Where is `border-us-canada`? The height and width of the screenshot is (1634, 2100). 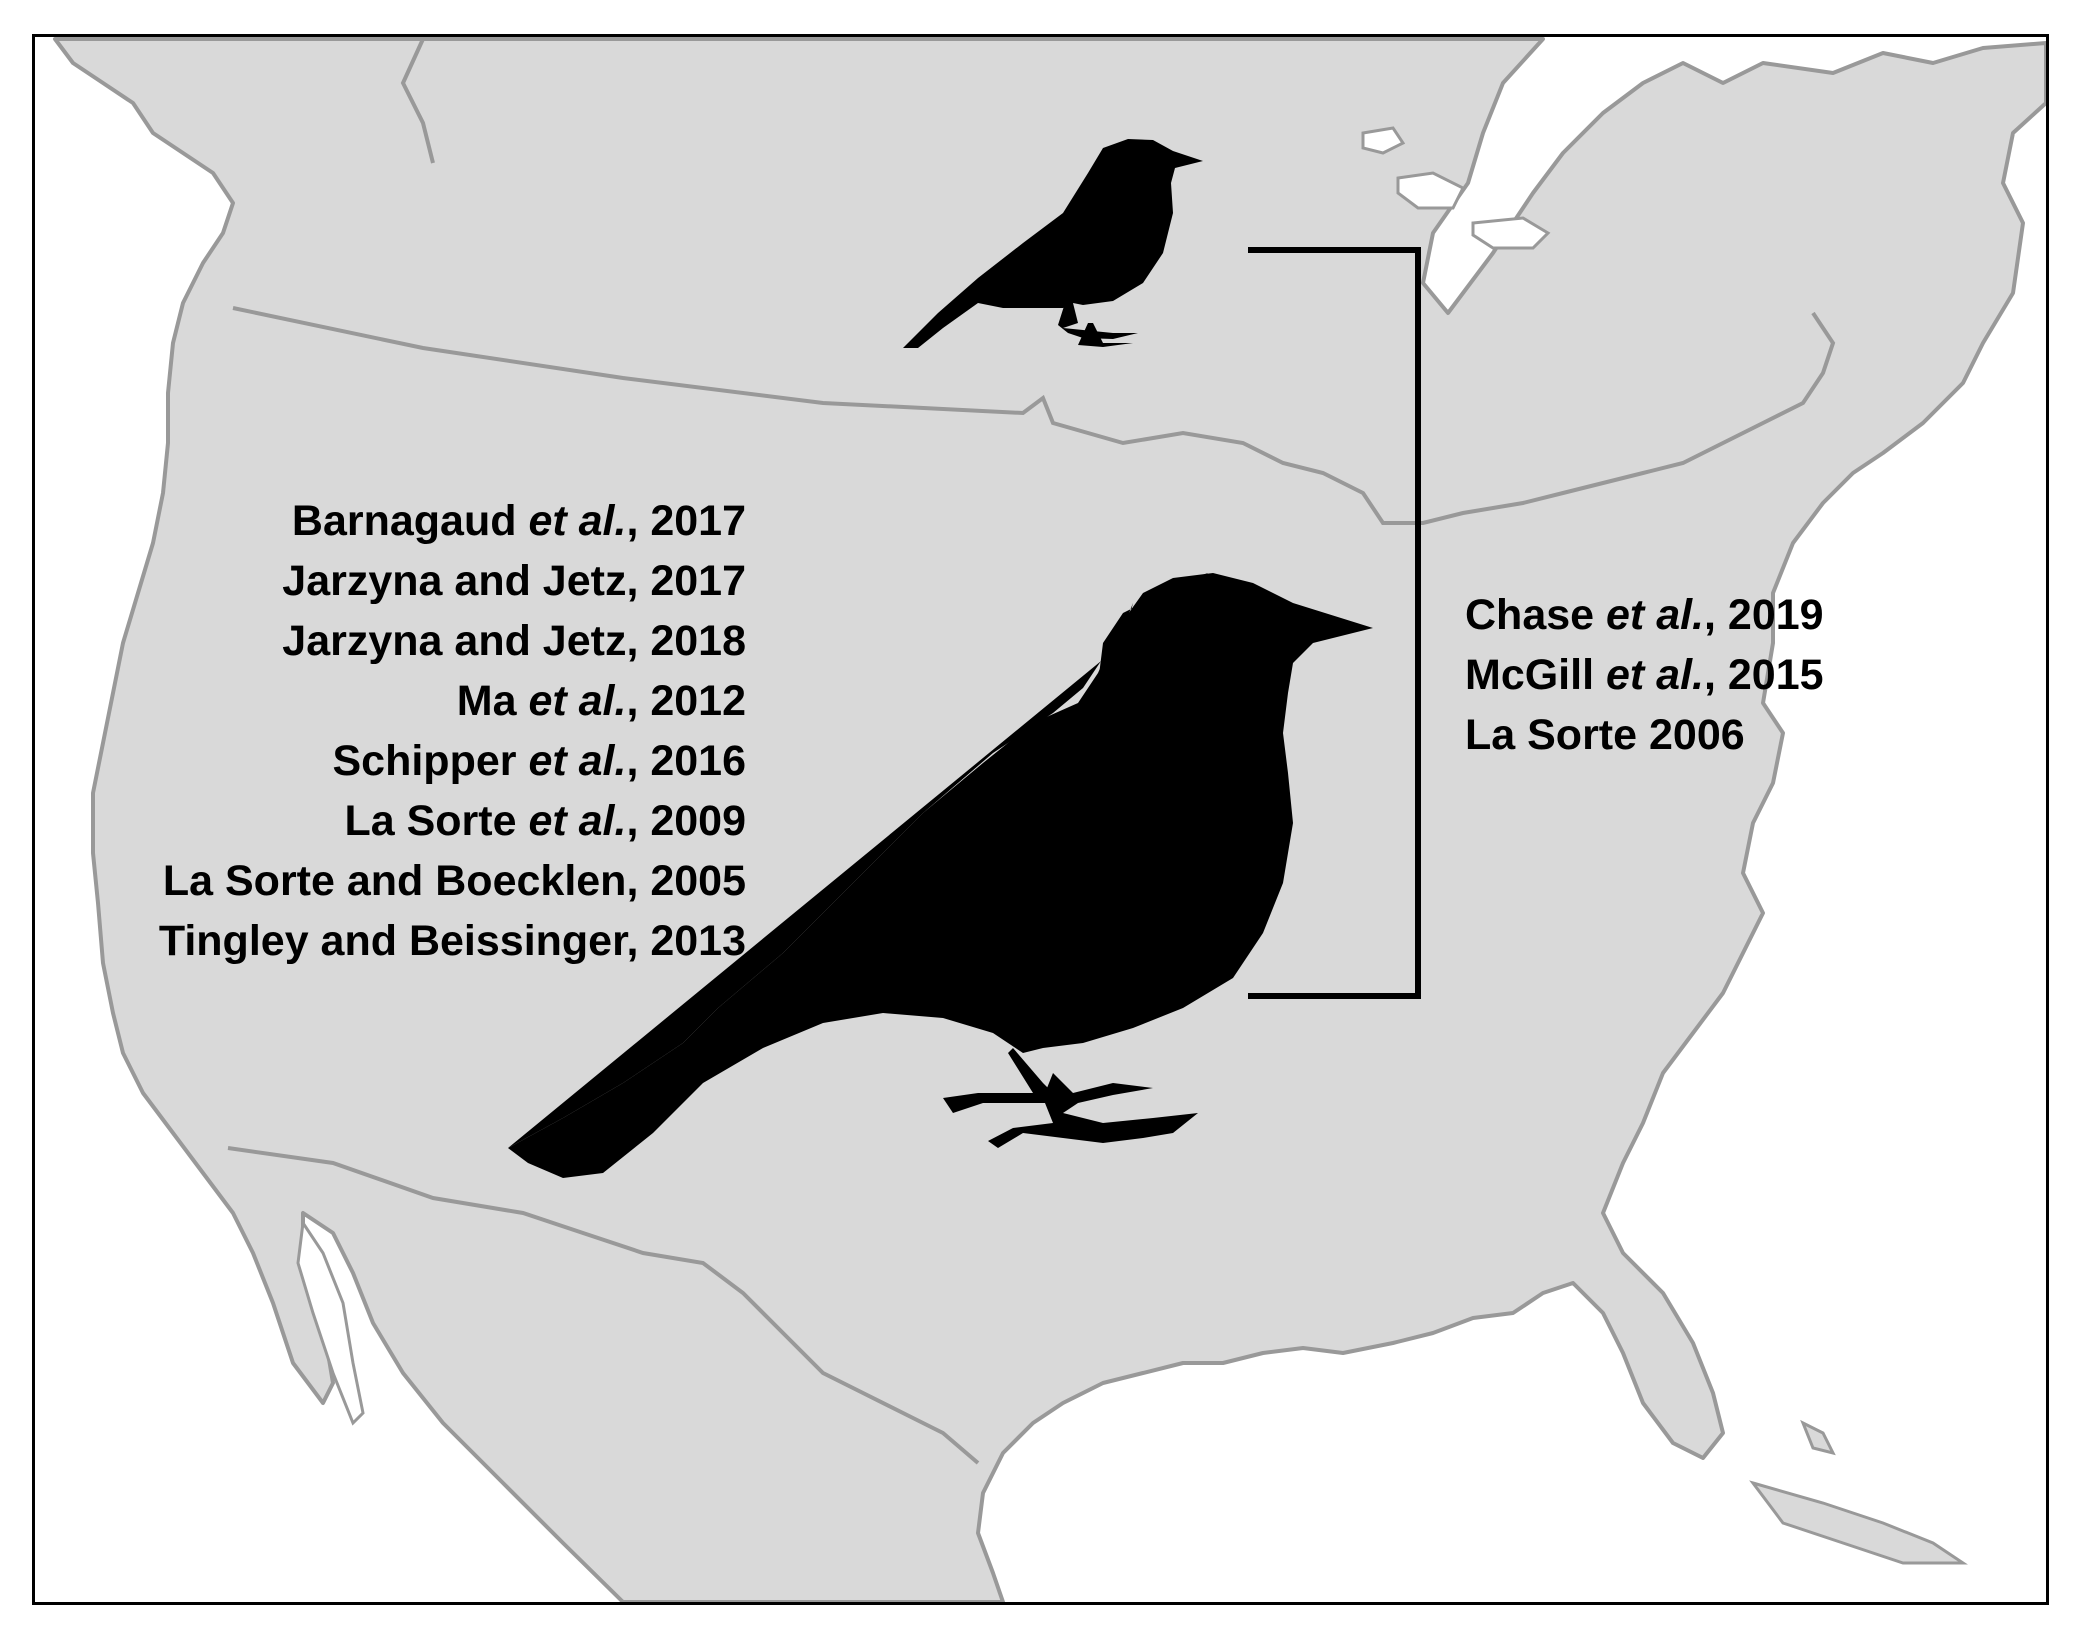
border-us-canada is located at coordinates (1034, 415).